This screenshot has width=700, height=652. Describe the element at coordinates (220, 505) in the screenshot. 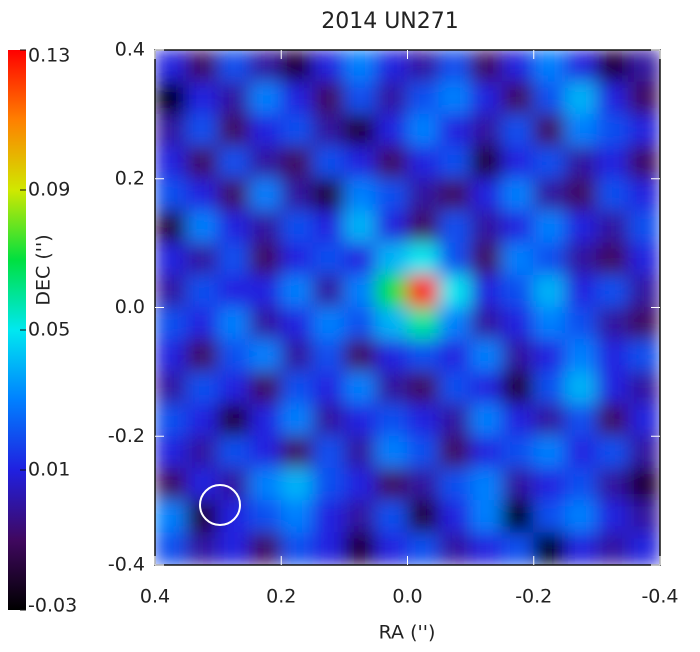

I see `beam-ellipse` at that location.